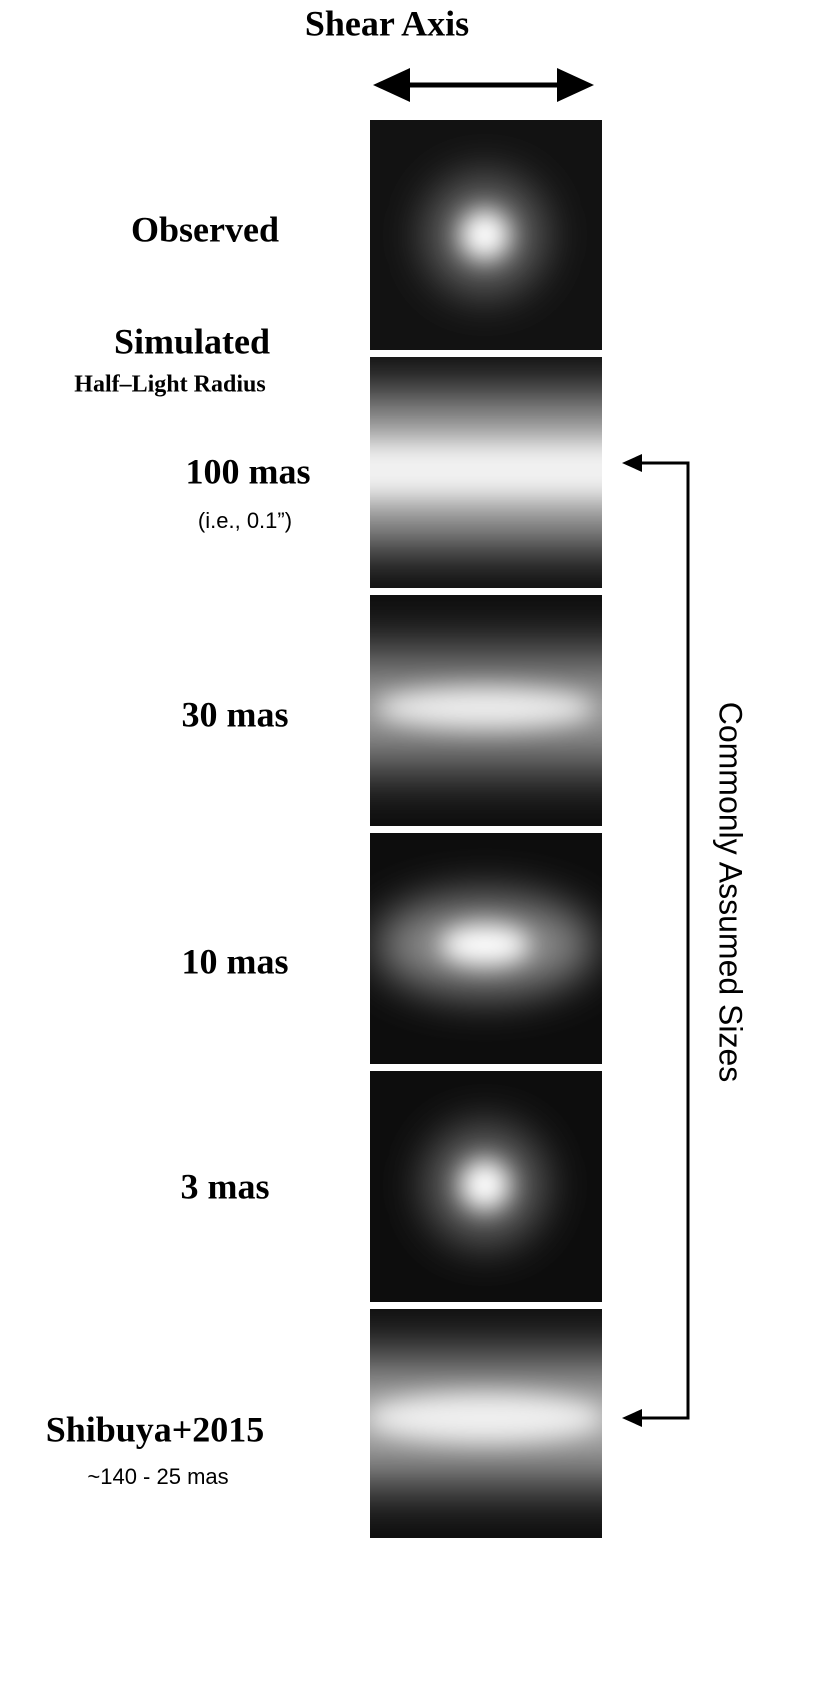 This screenshot has height=1686, width=830. I want to click on row-label: Shibuya+2015, so click(155, 1429).